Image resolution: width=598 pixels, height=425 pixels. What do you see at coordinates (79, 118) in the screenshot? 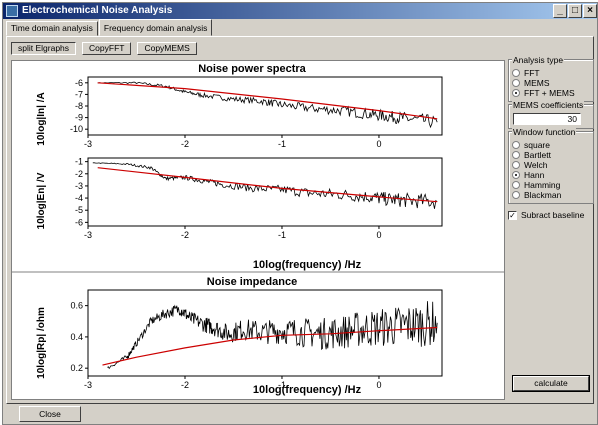
I see `y-tick-label: -9` at bounding box center [79, 118].